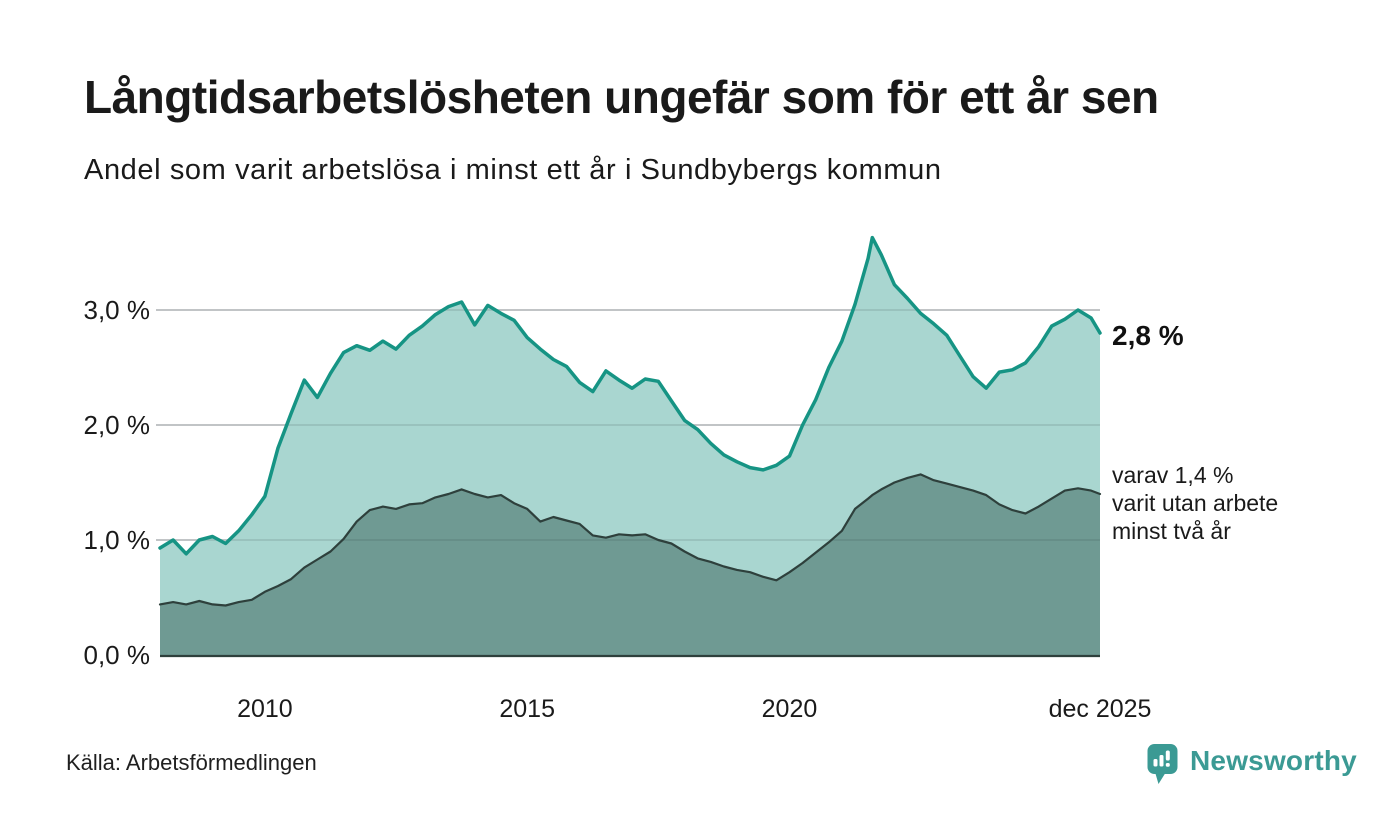  What do you see at coordinates (527, 709) in the screenshot?
I see `x-tick-label: 2015` at bounding box center [527, 709].